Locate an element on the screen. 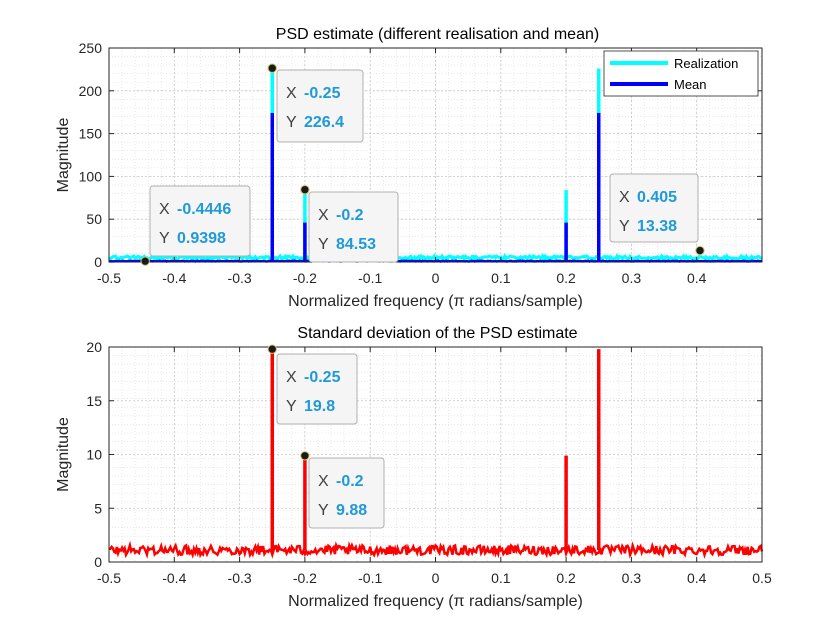 The width and height of the screenshot is (840, 630). datatip: X 0.405 Y 13.38 is located at coordinates (657, 214).